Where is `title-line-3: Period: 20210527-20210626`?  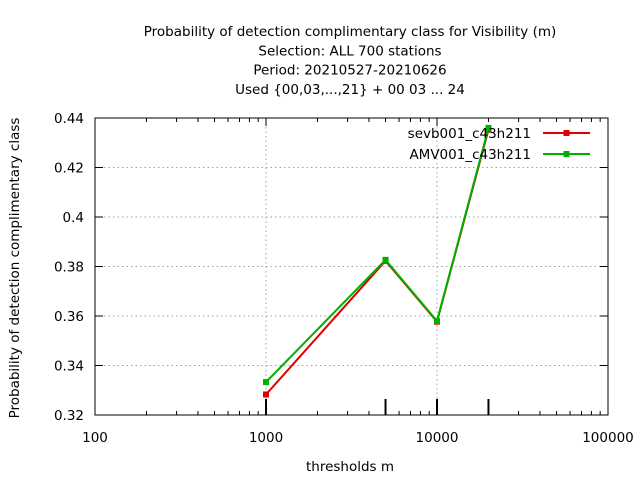 title-line-3: Period: 20210527-20210626 is located at coordinates (349, 71).